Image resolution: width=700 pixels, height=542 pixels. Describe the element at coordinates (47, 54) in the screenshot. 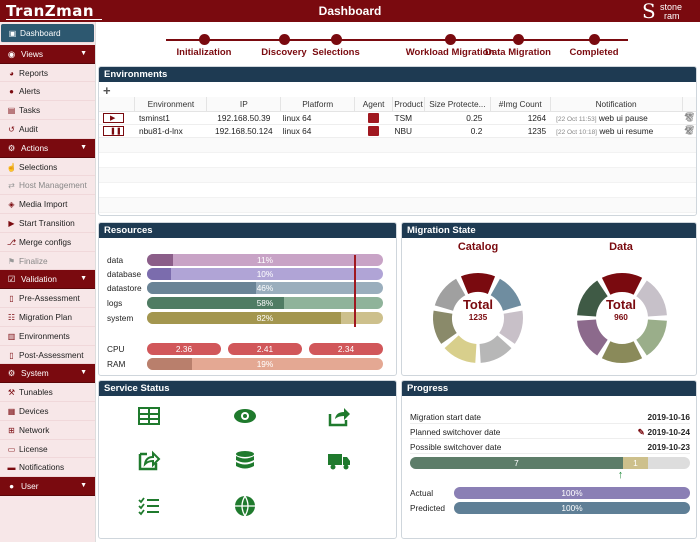

I see `sidebar-section-views: ◉ Views ▼` at that location.